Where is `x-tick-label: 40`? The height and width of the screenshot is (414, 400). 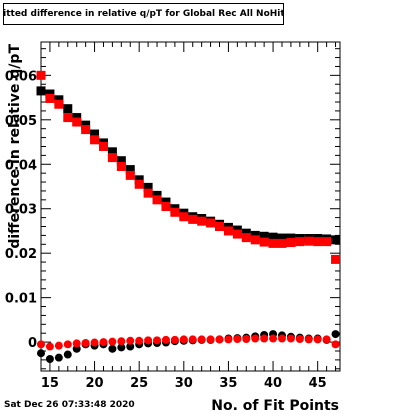
x-tick-label: 40 is located at coordinates (273, 383).